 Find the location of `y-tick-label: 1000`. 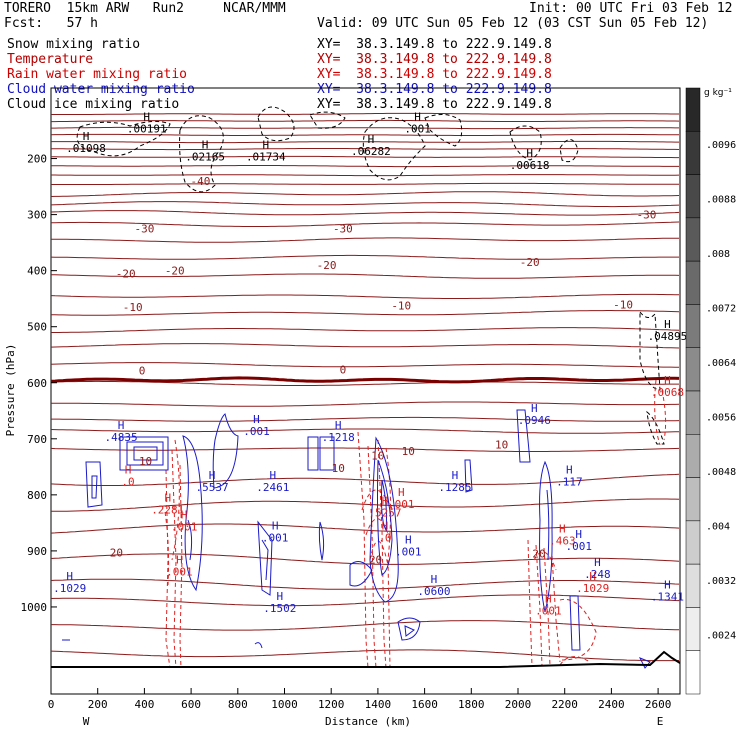

y-tick-label: 1000 is located at coordinates (34, 607).